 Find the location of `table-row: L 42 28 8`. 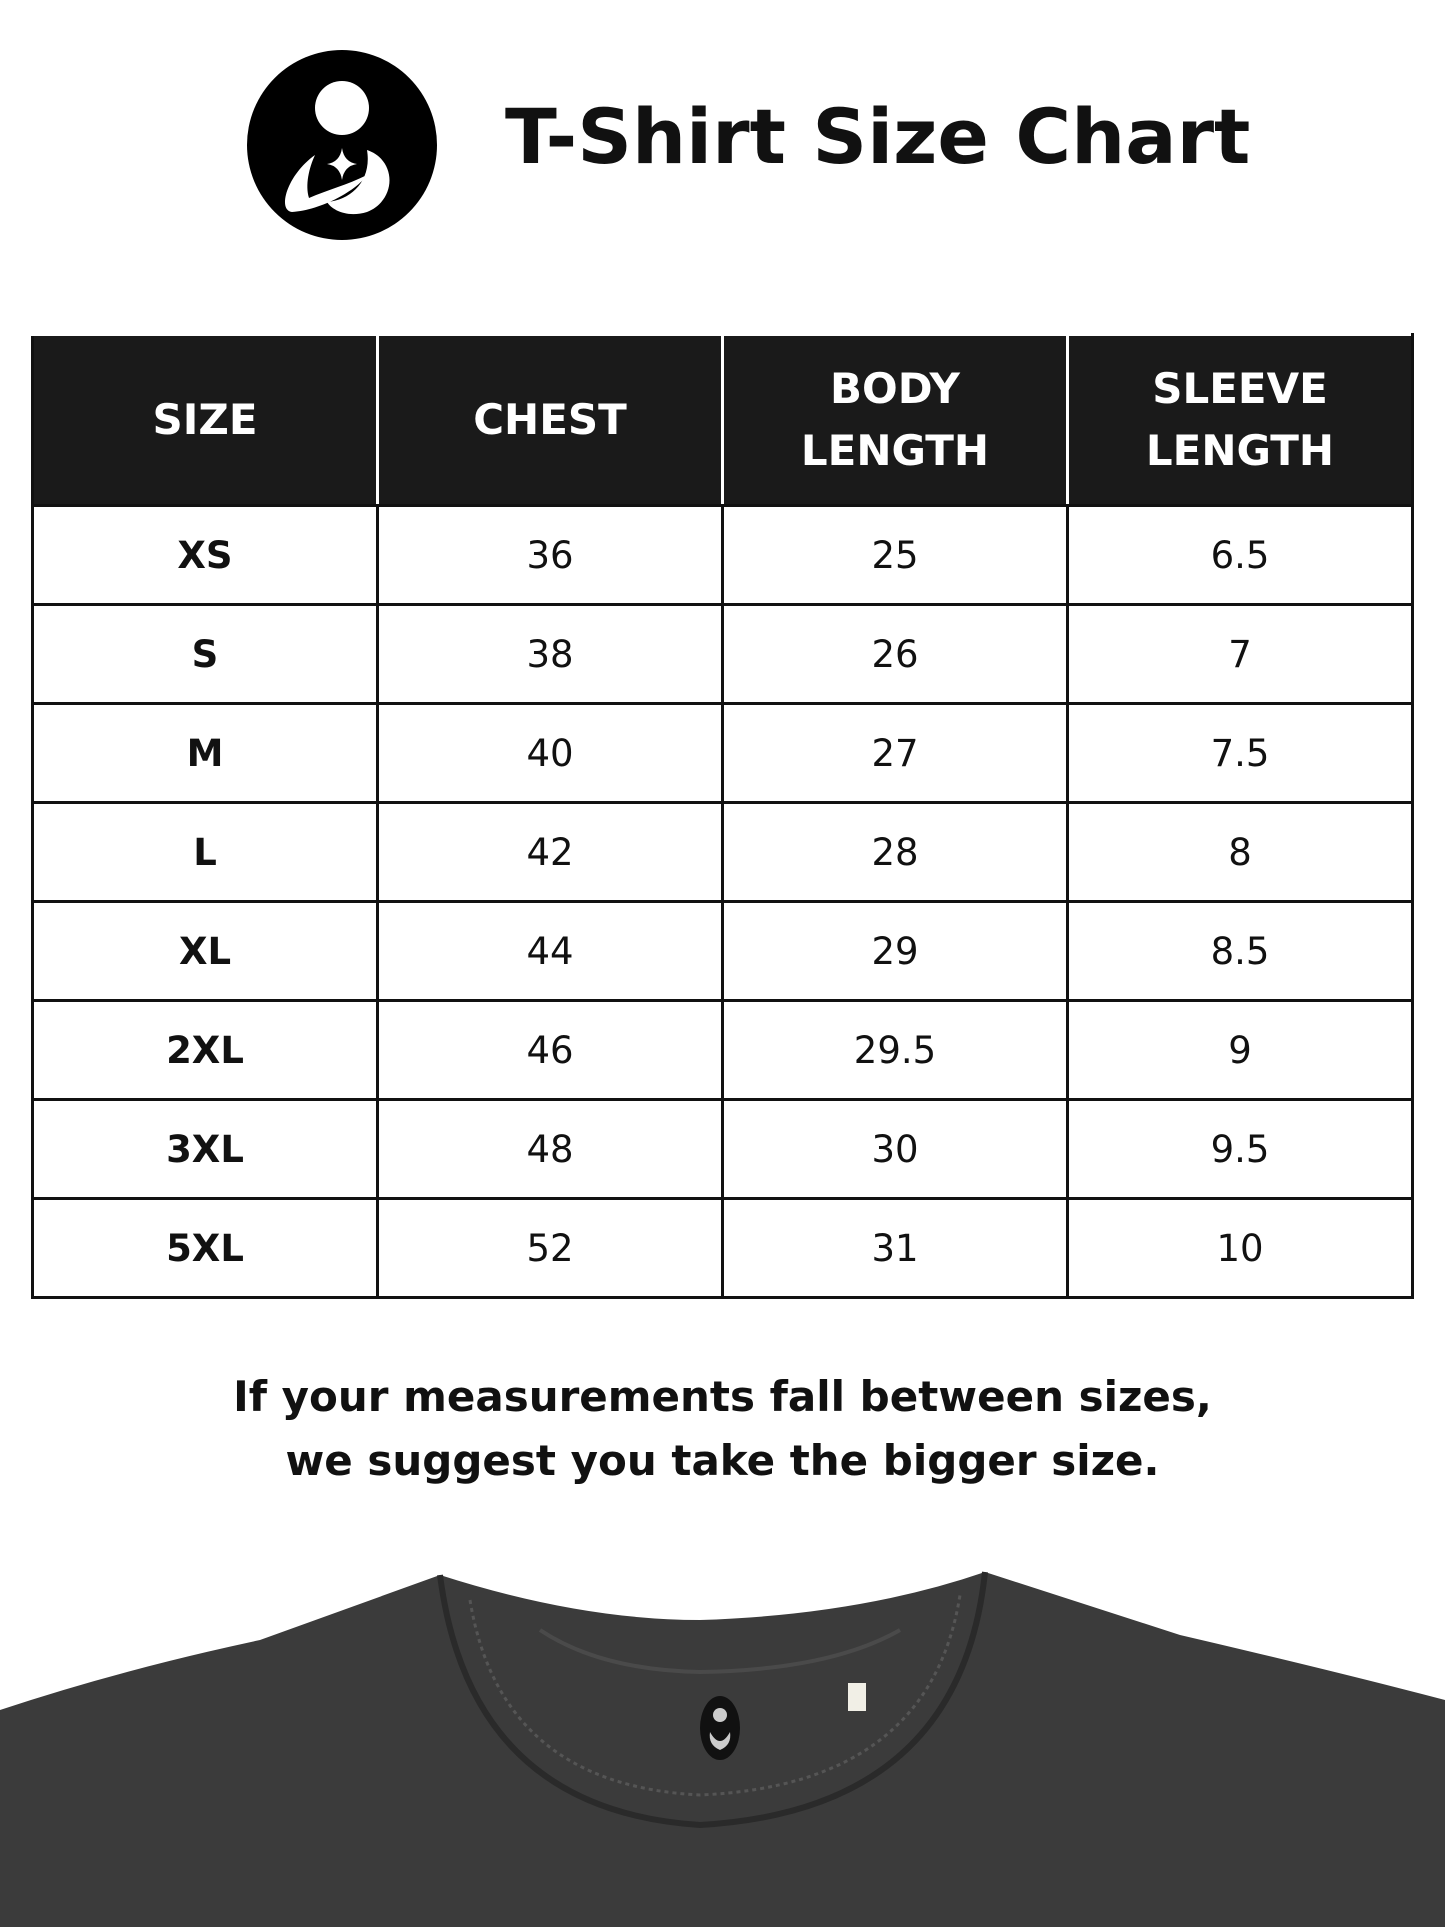

table-row: L 42 28 8 is located at coordinates (722, 852).